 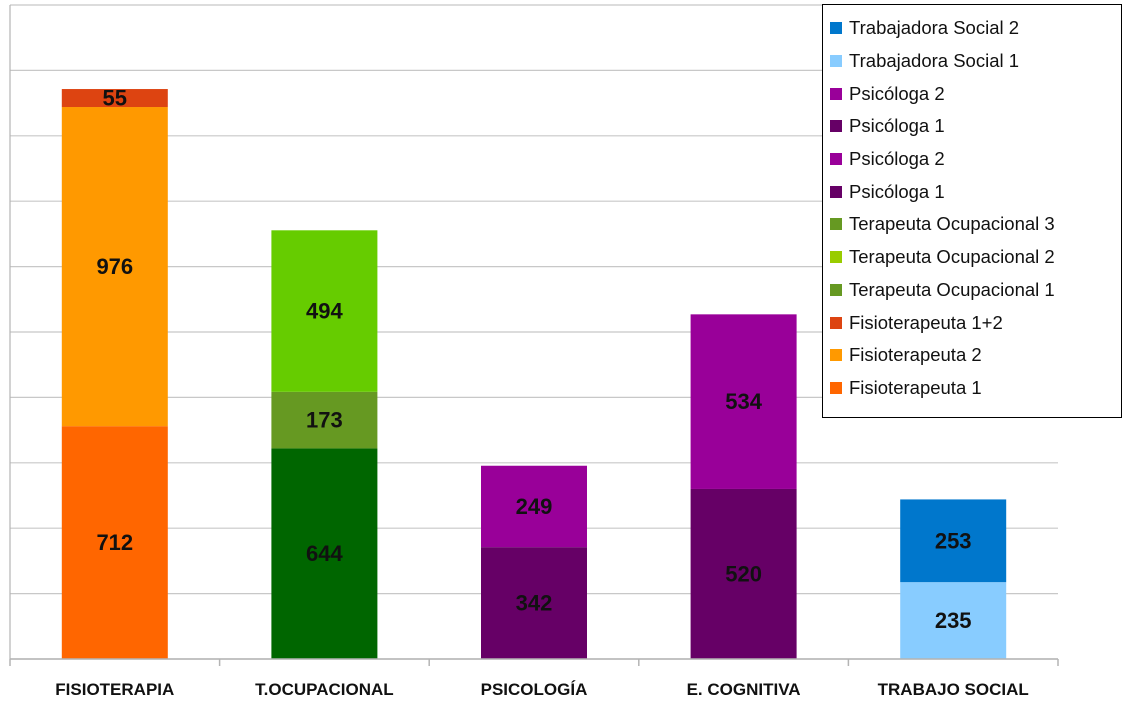 I want to click on data-label: 976, so click(x=114, y=266).